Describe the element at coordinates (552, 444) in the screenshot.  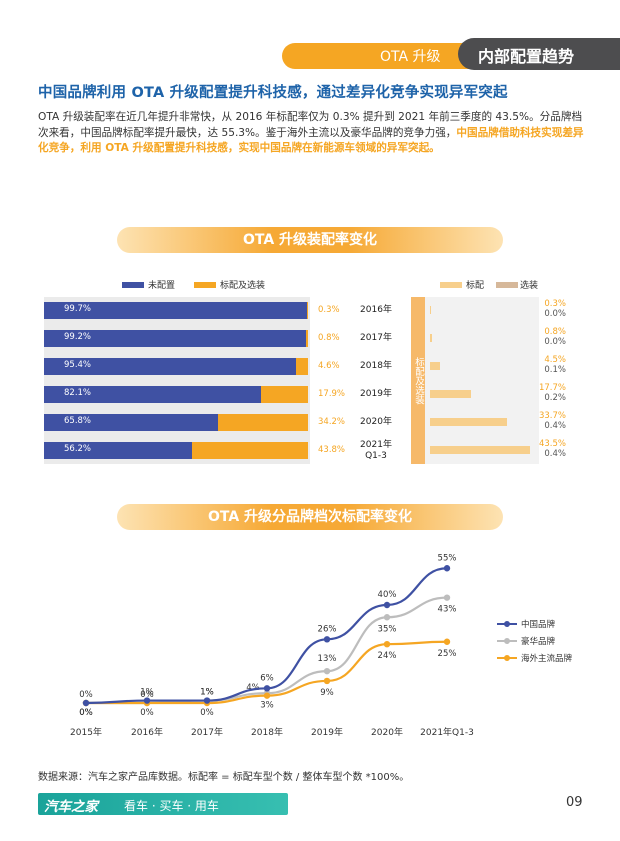
I see `standard-value-label: 43.5%` at that location.